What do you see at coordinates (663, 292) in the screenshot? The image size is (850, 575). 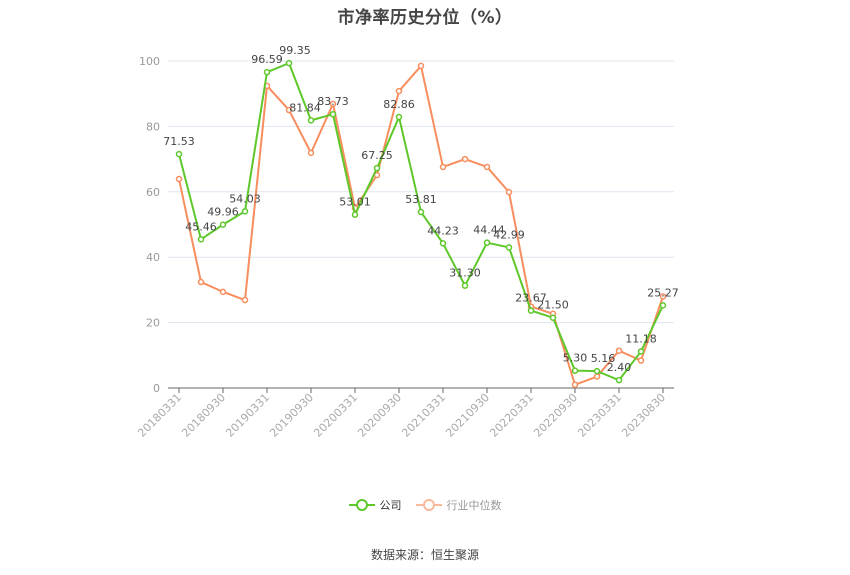 I see `data-label: 25.27` at bounding box center [663, 292].